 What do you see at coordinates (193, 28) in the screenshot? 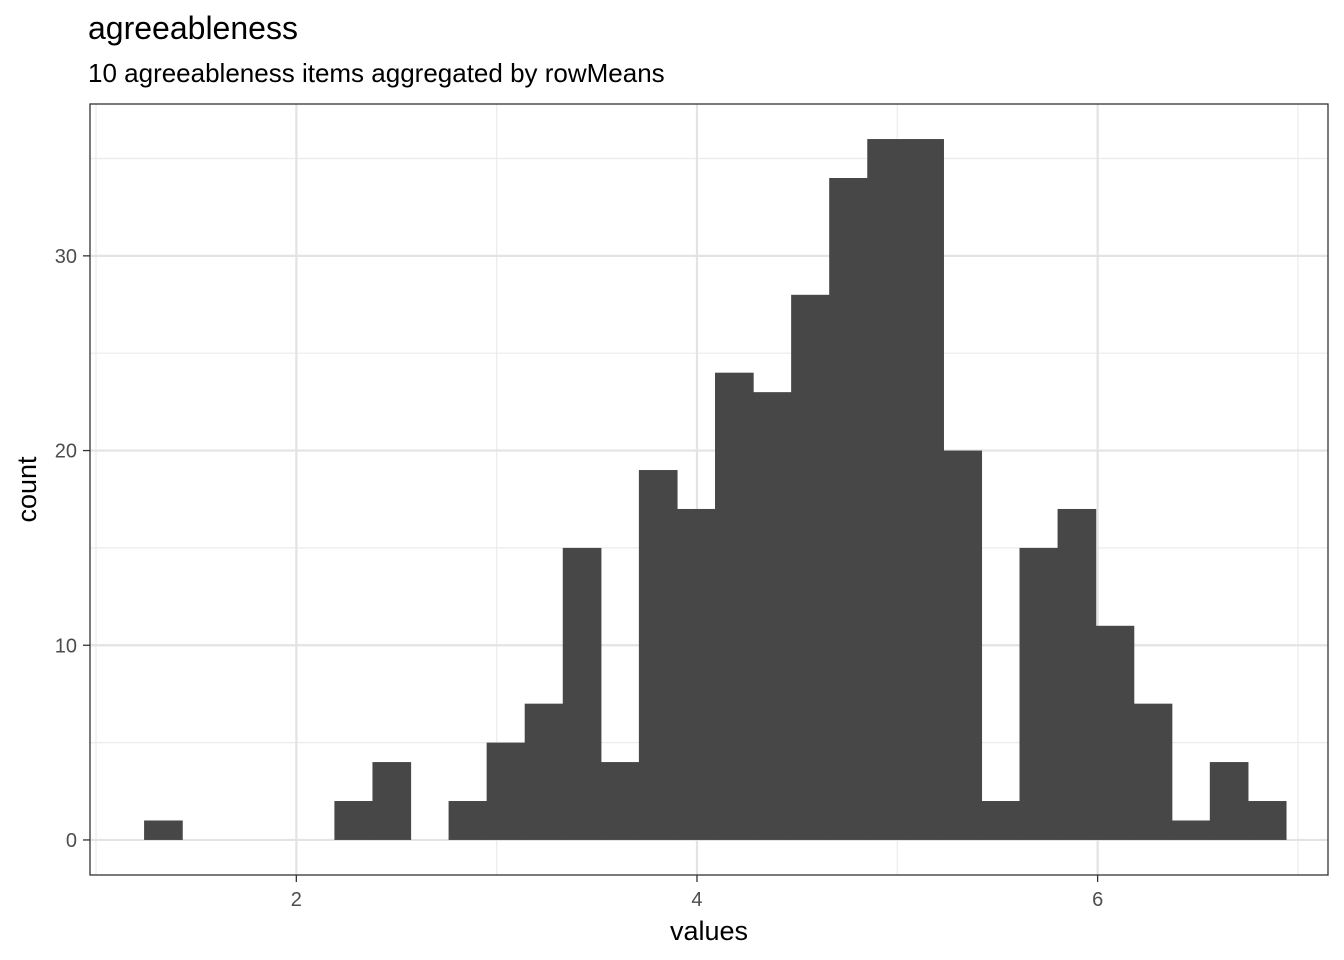
I see `chart-title: agreeableness` at bounding box center [193, 28].